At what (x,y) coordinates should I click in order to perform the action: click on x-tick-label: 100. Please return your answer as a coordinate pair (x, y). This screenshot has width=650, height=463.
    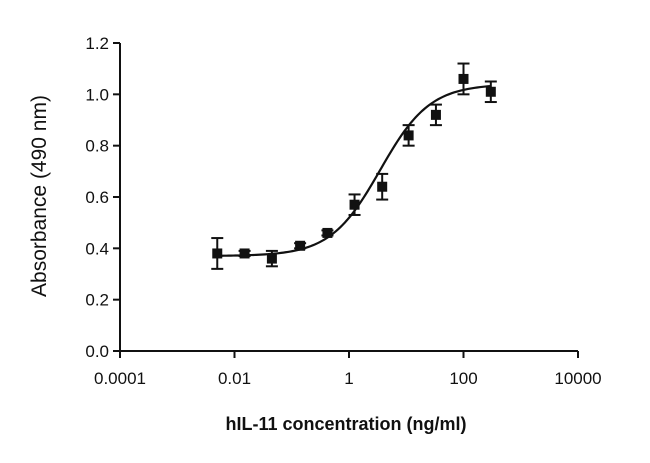
    Looking at the image, I should click on (463, 378).